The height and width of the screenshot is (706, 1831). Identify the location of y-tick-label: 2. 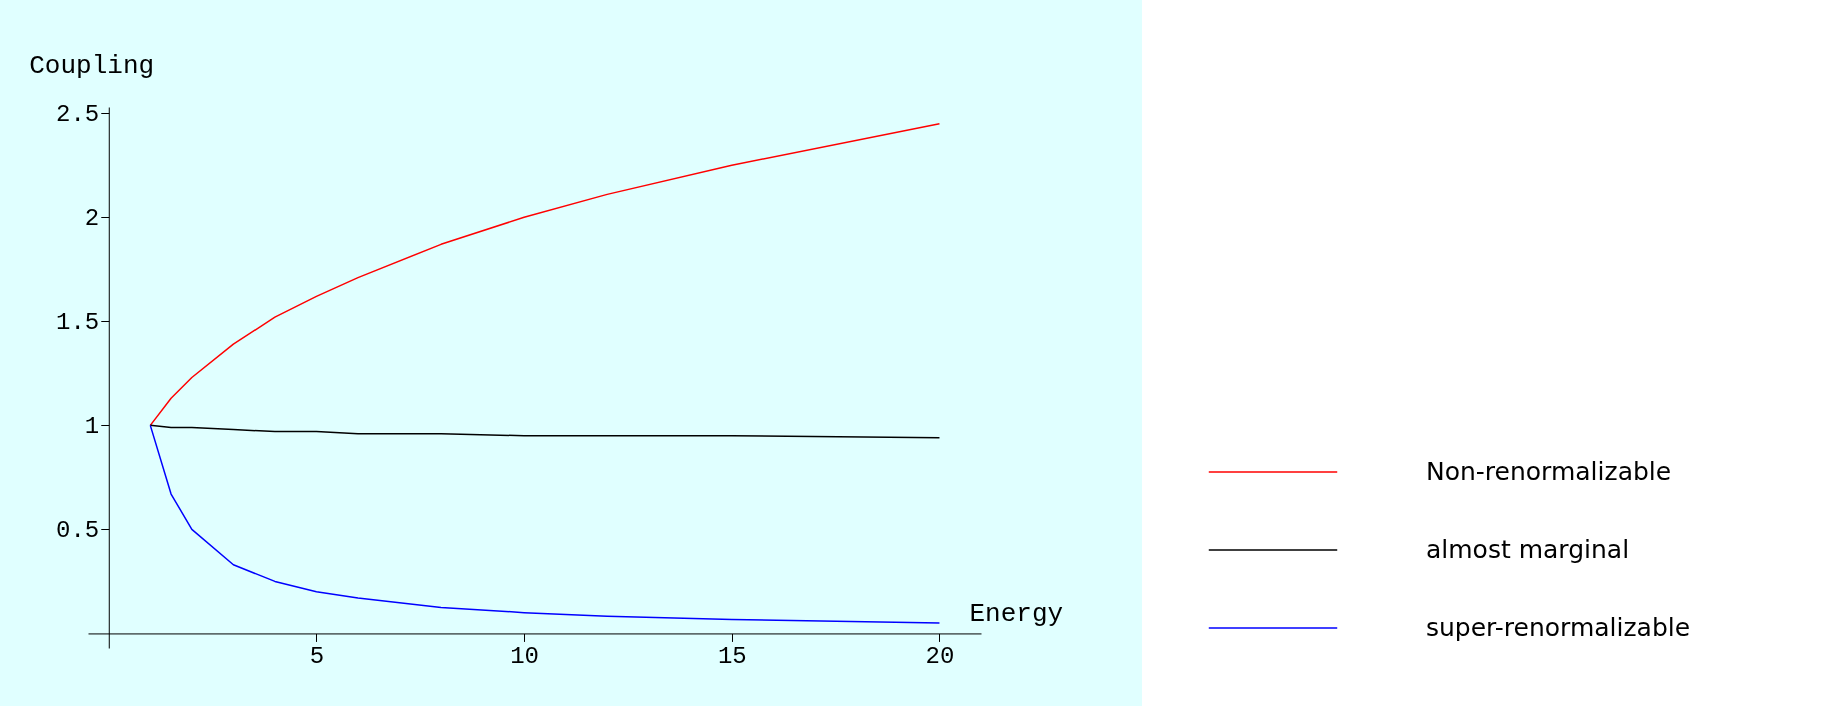
(92, 218).